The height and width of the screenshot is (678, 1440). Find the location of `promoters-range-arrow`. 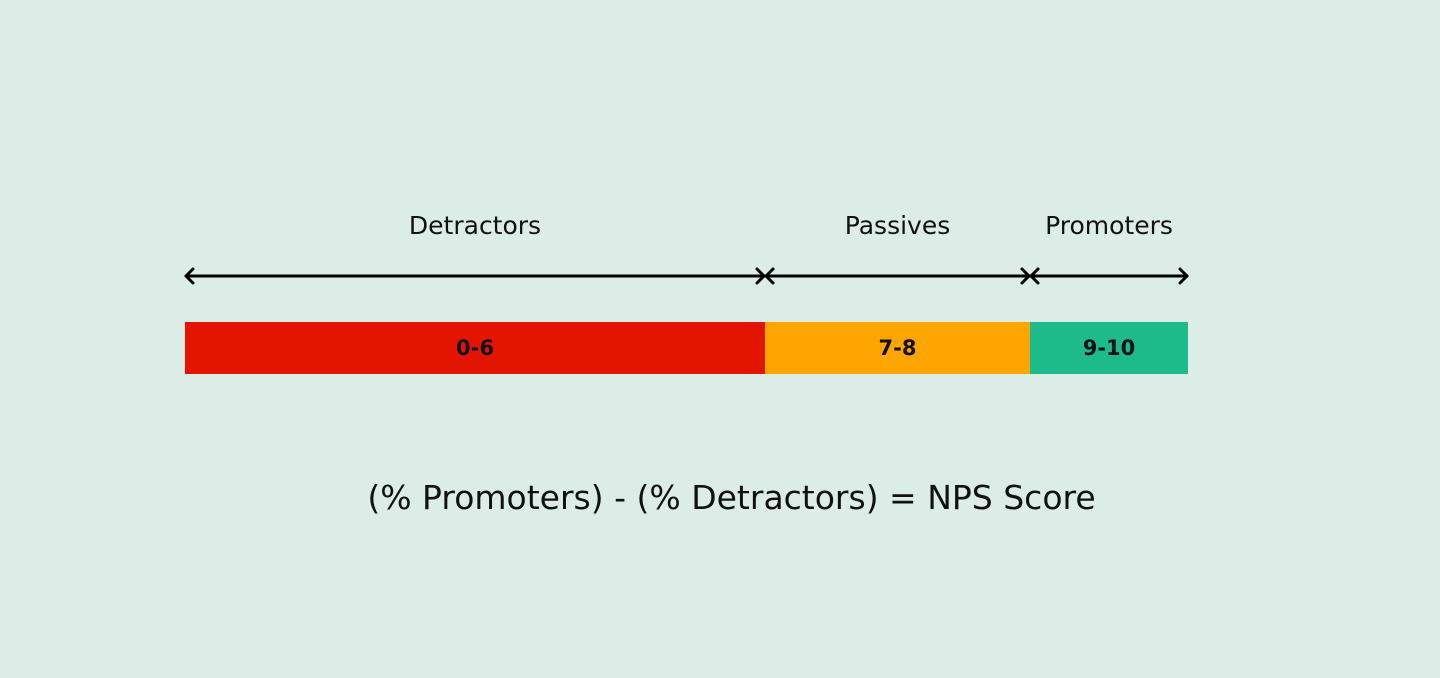

promoters-range-arrow is located at coordinates (1109, 276).